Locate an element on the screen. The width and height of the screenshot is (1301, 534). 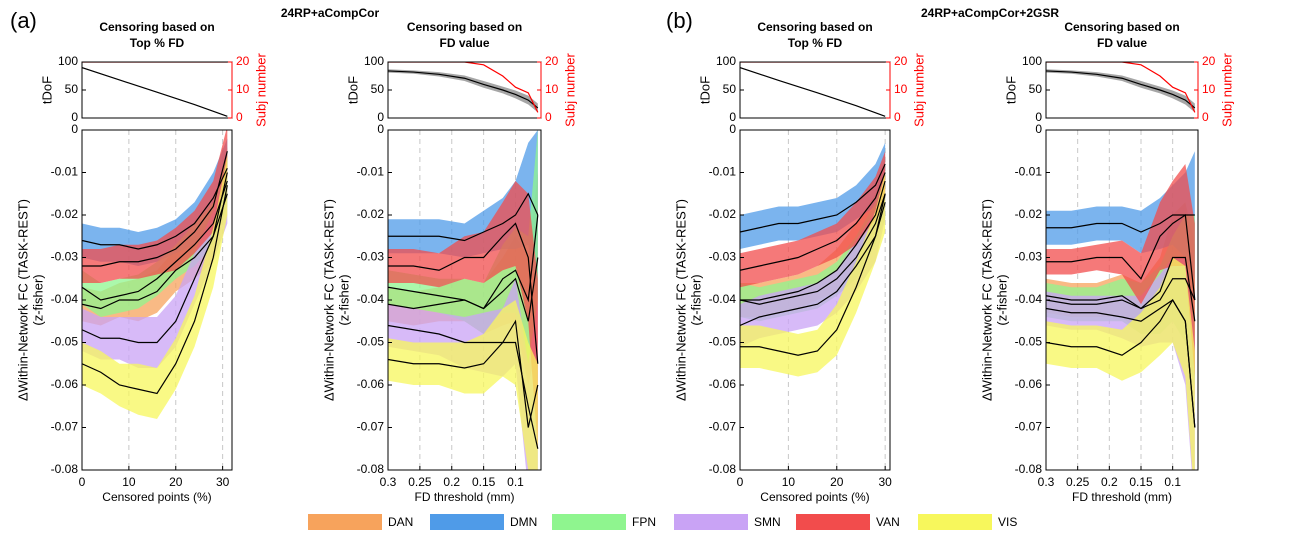
x-tick-label: 30 is located at coordinates (223, 482).